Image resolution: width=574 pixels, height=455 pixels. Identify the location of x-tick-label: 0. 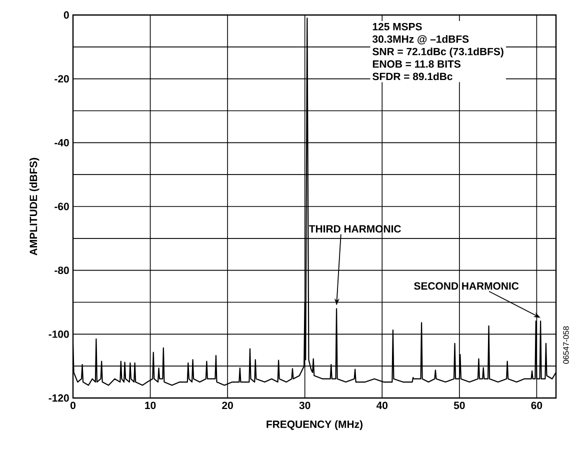
(73, 406).